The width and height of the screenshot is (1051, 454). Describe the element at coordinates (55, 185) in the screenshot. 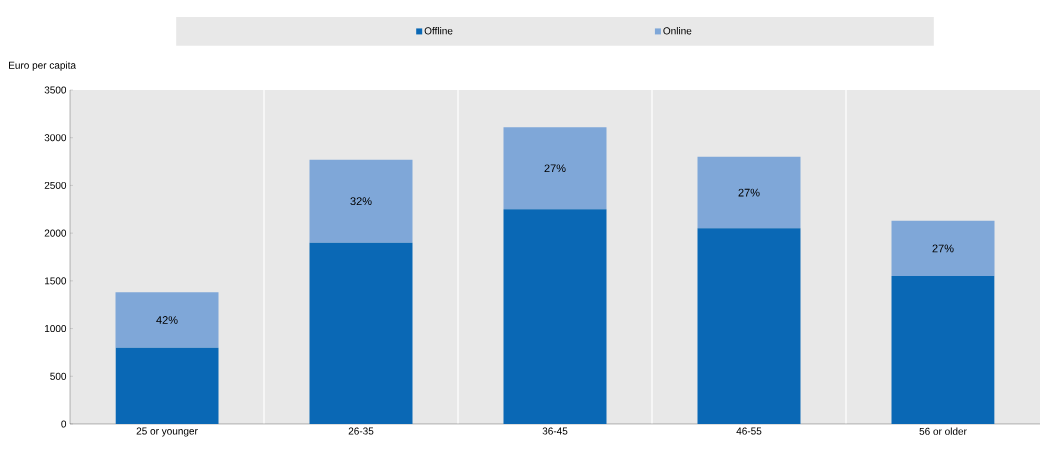

I see `y-tick-label: 2500` at that location.